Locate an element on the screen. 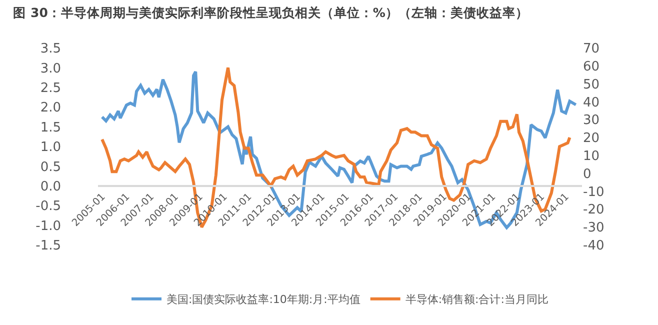 This screenshot has height=325, width=658. y-tick-label: 2.5 is located at coordinates (50, 88).